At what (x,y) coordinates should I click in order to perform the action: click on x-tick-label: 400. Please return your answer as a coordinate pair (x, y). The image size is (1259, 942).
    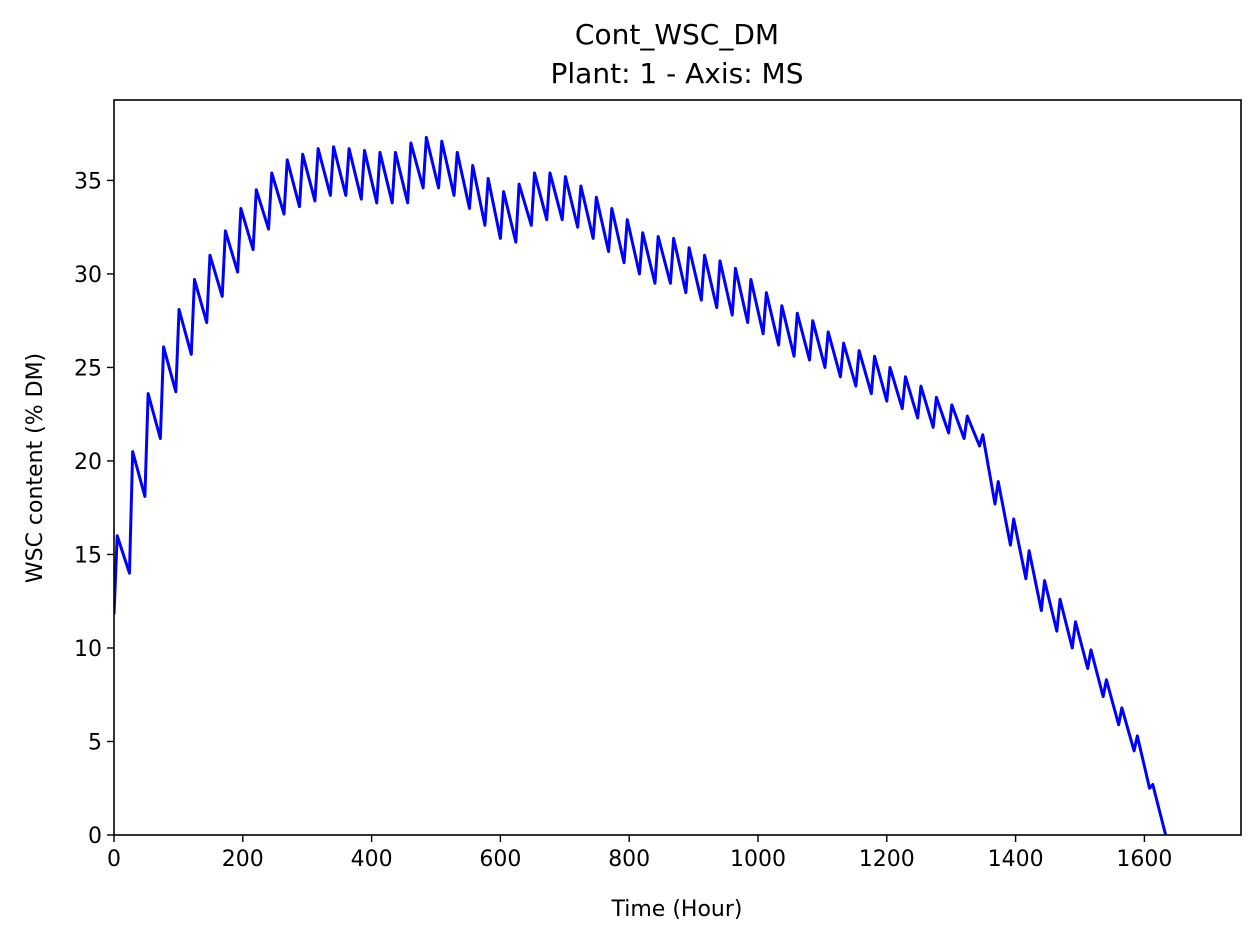
    Looking at the image, I should click on (372, 859).